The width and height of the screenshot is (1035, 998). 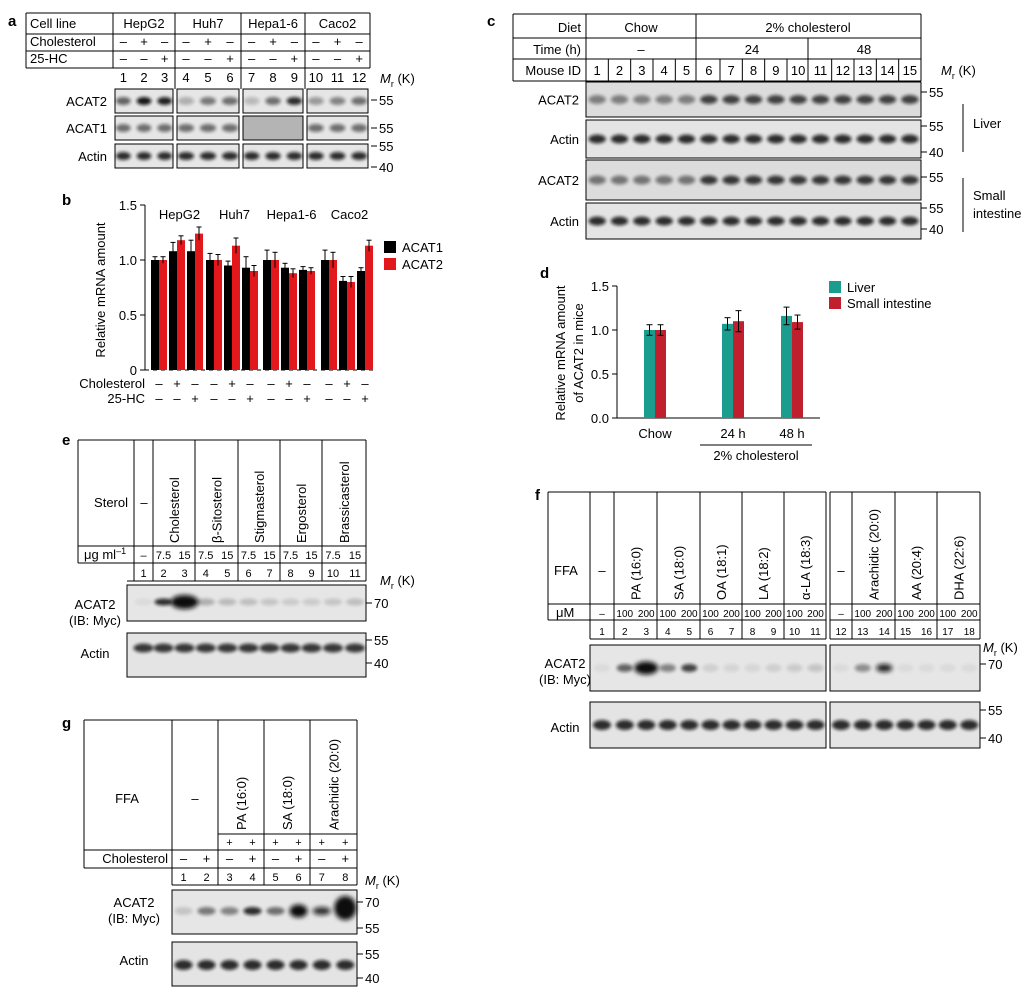 I want to click on blot-label: ACAT2, so click(x=558, y=180).